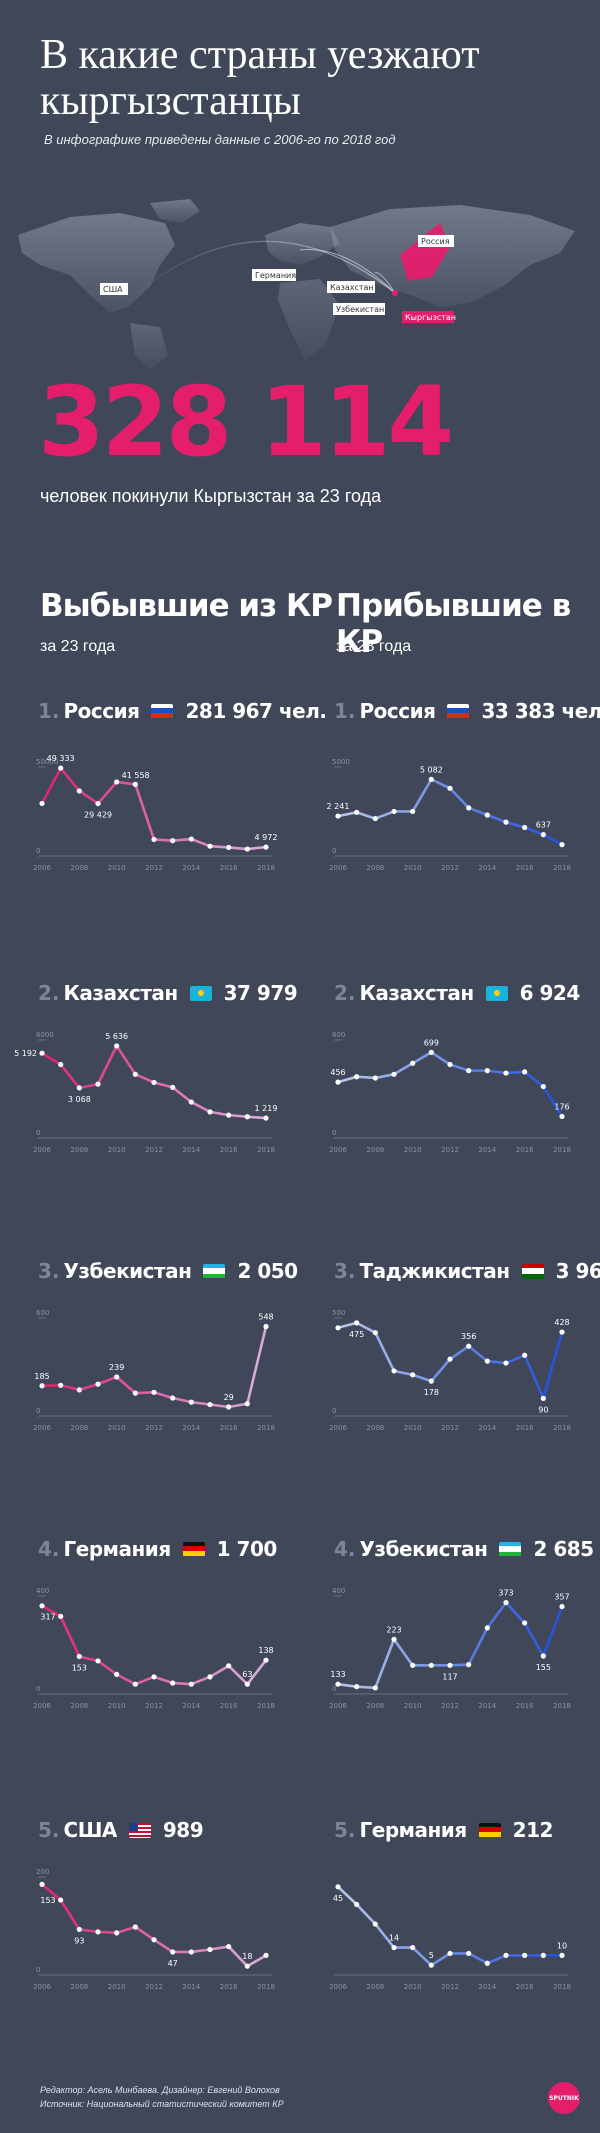  Describe the element at coordinates (345, 1271) in the screenshot. I see `chart-rank: 3.` at that location.